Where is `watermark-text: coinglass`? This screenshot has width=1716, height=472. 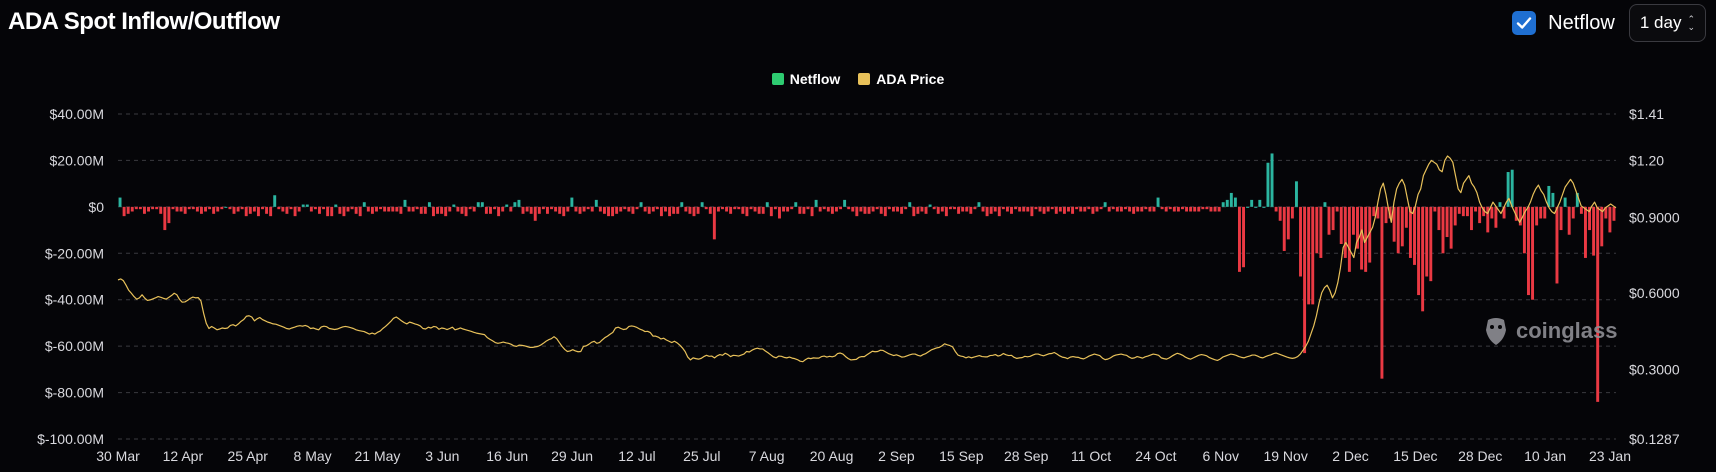 watermark-text: coinglass is located at coordinates (1567, 330).